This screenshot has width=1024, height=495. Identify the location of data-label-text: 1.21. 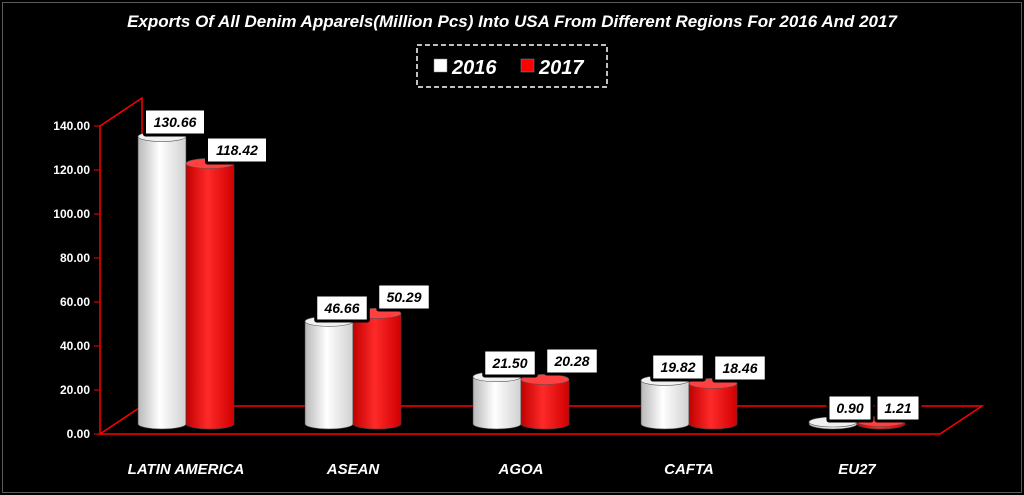
(897, 408).